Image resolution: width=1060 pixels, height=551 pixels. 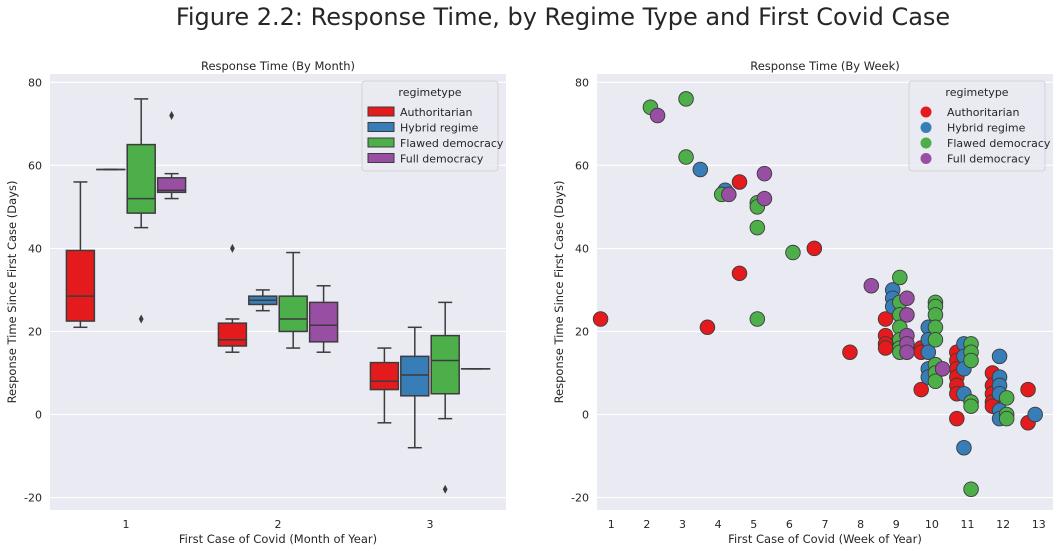 I want to click on legend-marker-flawed-democracy, so click(x=926, y=143).